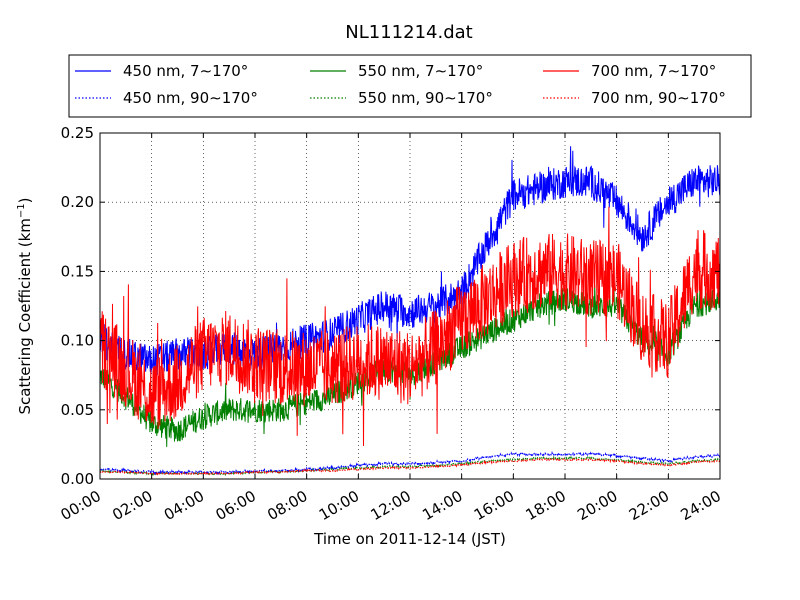  Describe the element at coordinates (649, 505) in the screenshot. I see `x-tick-label: 22:00` at that location.